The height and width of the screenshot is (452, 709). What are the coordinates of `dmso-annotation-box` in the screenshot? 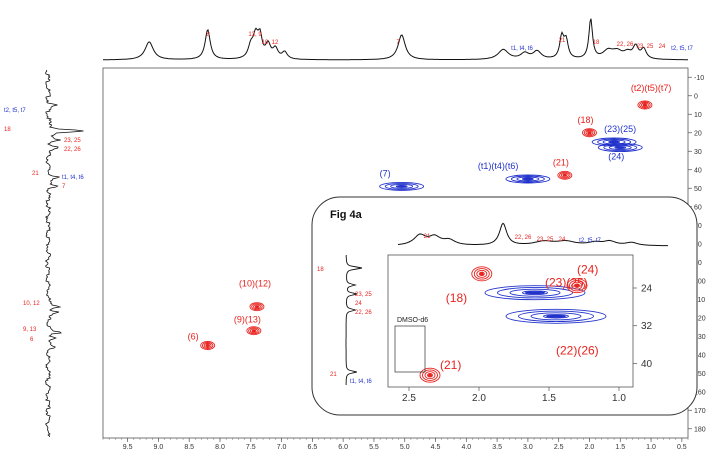 It's located at (410, 349).